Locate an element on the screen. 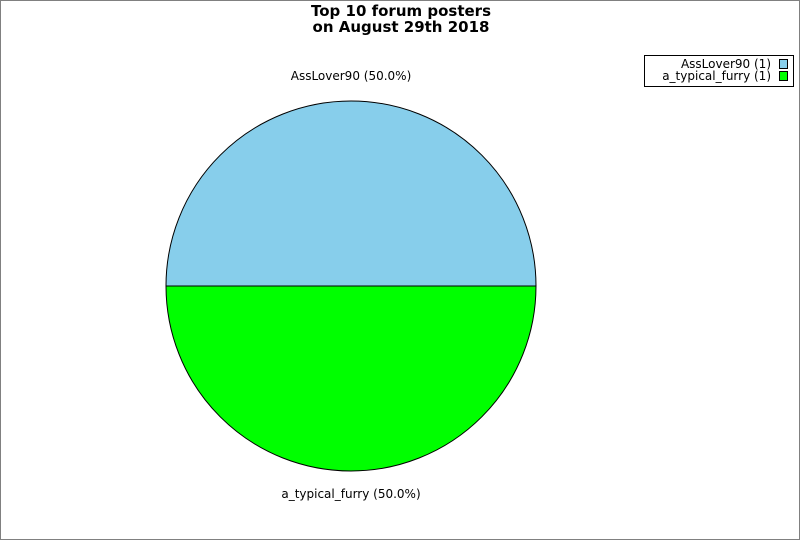 This screenshot has height=540, width=800. chart-title-line-1: Top 10 forum posters is located at coordinates (401, 11).